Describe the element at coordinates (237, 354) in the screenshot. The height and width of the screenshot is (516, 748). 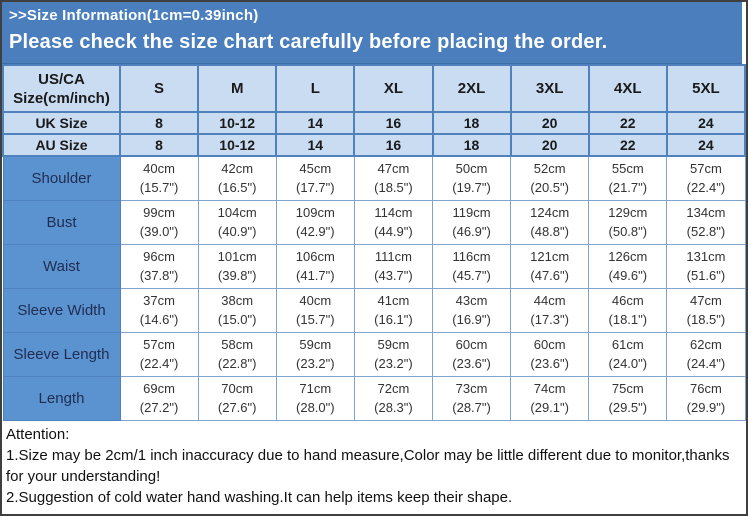
I see `measurement-cell: 58cm (22.8")` at that location.